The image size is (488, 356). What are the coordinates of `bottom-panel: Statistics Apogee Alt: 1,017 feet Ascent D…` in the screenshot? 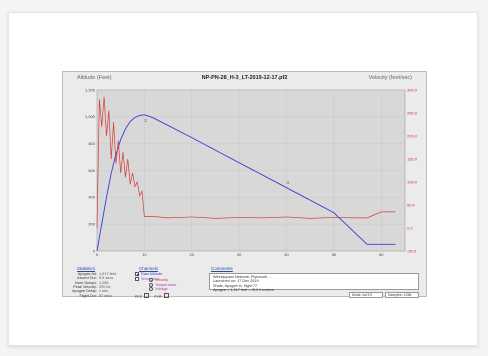 It's located at (244, 282).